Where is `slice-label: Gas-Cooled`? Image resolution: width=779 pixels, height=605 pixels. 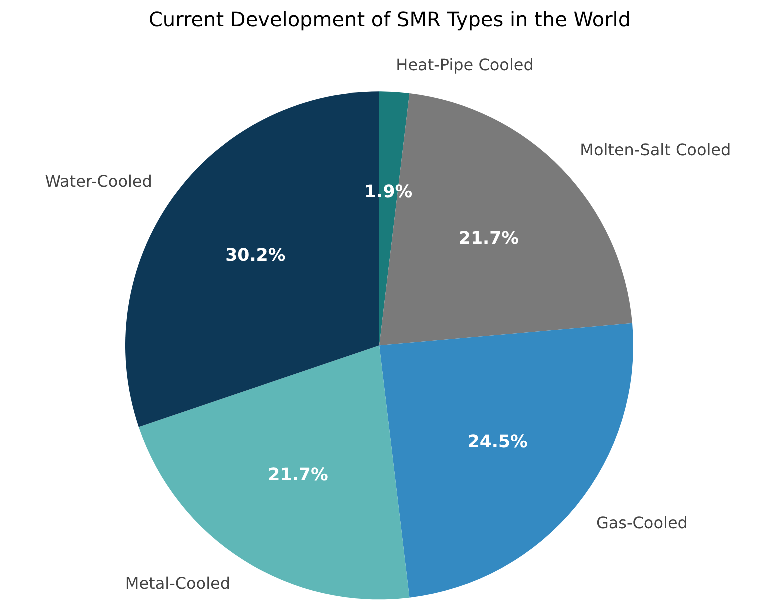
slice-label: Gas-Cooled is located at coordinates (642, 522).